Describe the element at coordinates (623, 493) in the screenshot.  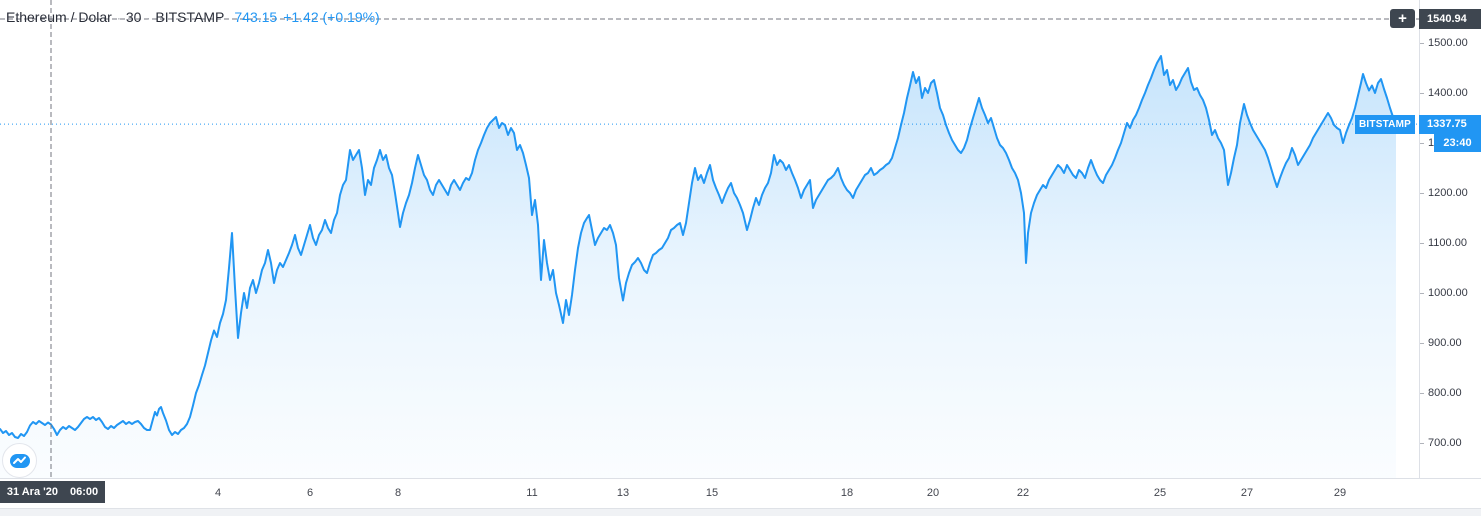
I see `time-tick-label: 13` at that location.